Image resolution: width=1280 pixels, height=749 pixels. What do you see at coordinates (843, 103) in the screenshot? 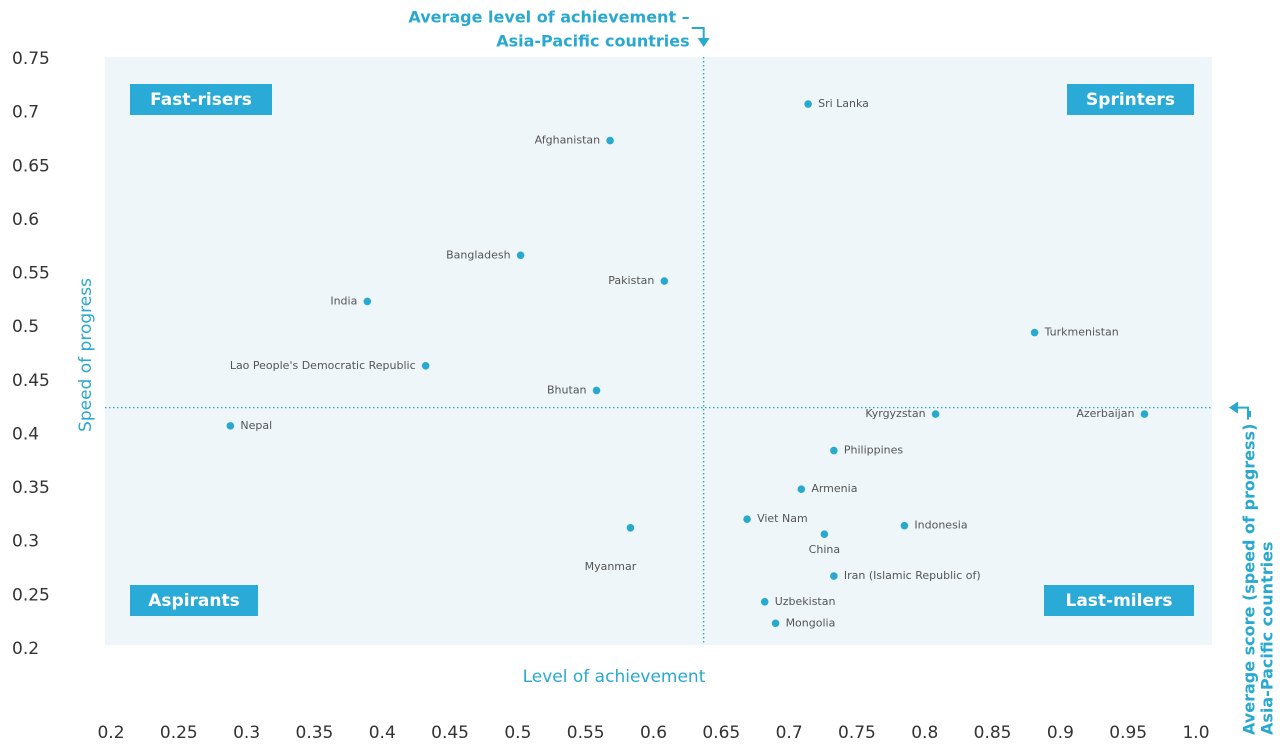
I see `point-label: Sri Lanka` at bounding box center [843, 103].